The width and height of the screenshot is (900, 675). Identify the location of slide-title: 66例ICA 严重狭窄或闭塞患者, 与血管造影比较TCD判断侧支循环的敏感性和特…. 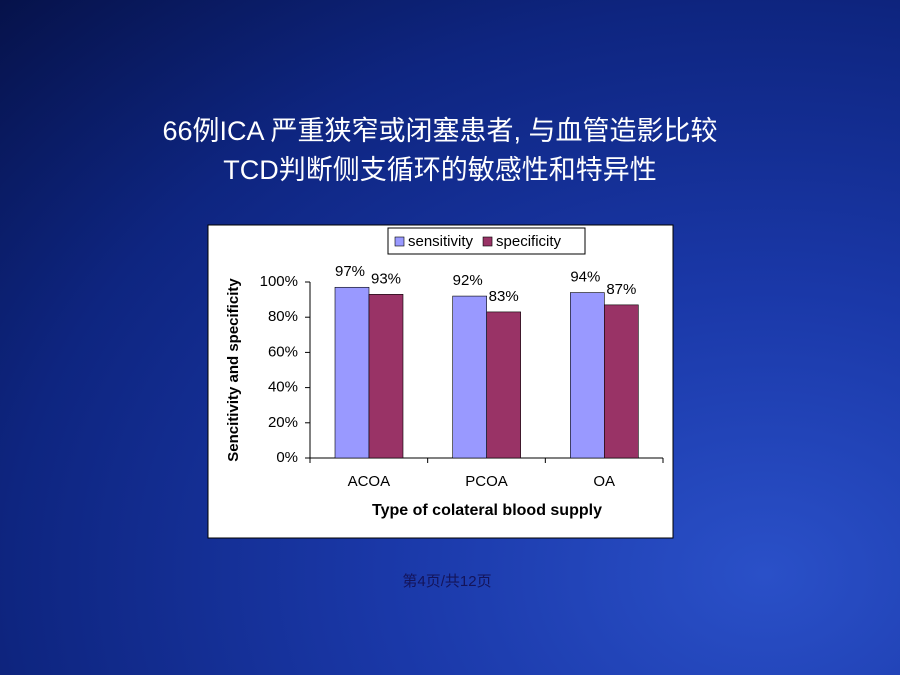
(440, 150).